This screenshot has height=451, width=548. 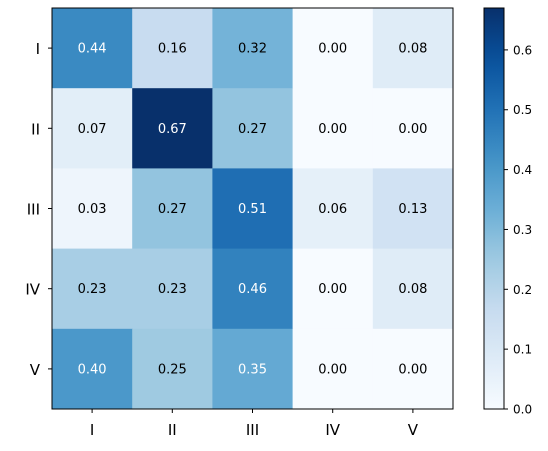 I want to click on heatmap-cell-r4-c1, so click(x=92, y=289).